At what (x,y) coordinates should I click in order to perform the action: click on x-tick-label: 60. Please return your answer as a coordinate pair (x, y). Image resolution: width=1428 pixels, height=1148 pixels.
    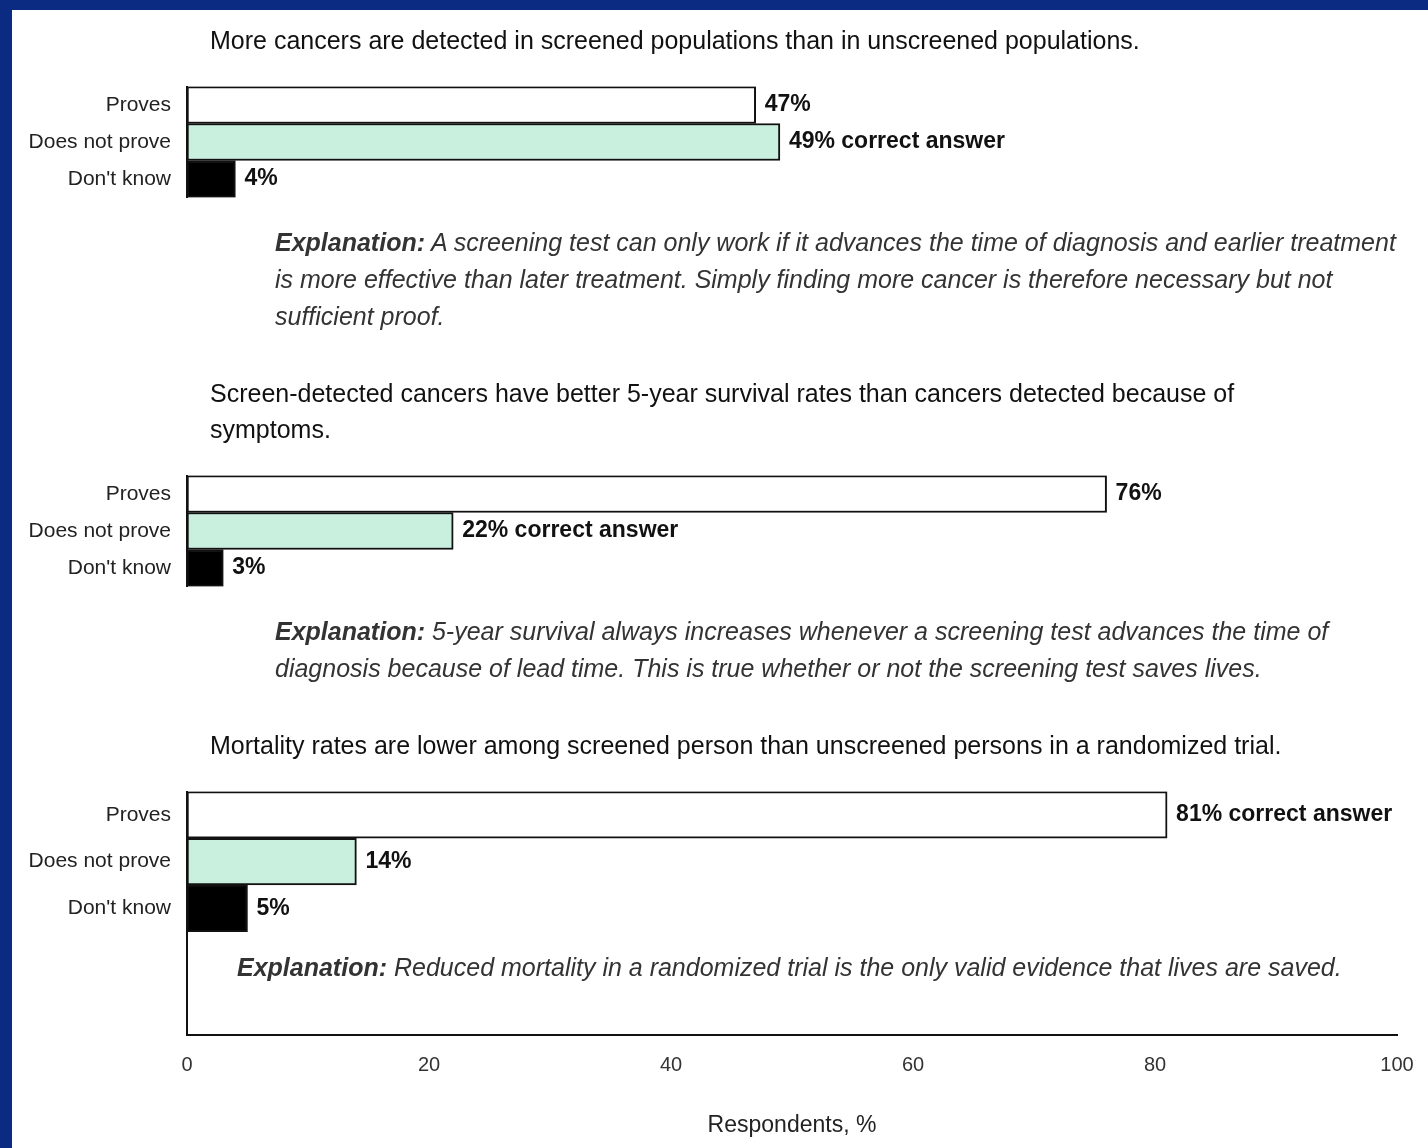
    Looking at the image, I should click on (913, 1063).